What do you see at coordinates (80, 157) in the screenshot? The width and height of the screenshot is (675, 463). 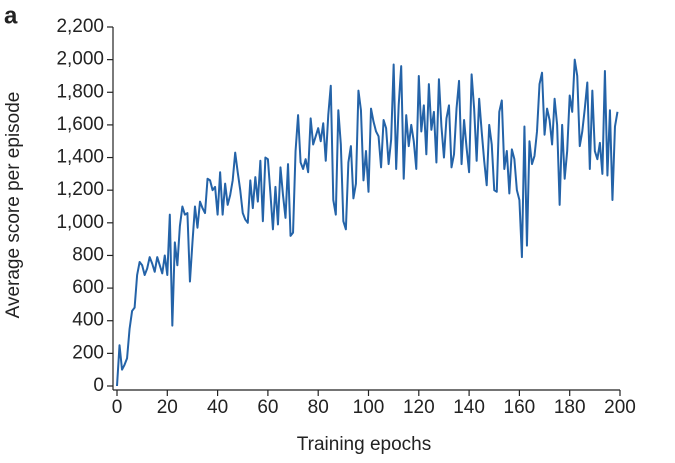 I see `y-tick-label: 1,400` at bounding box center [80, 157].